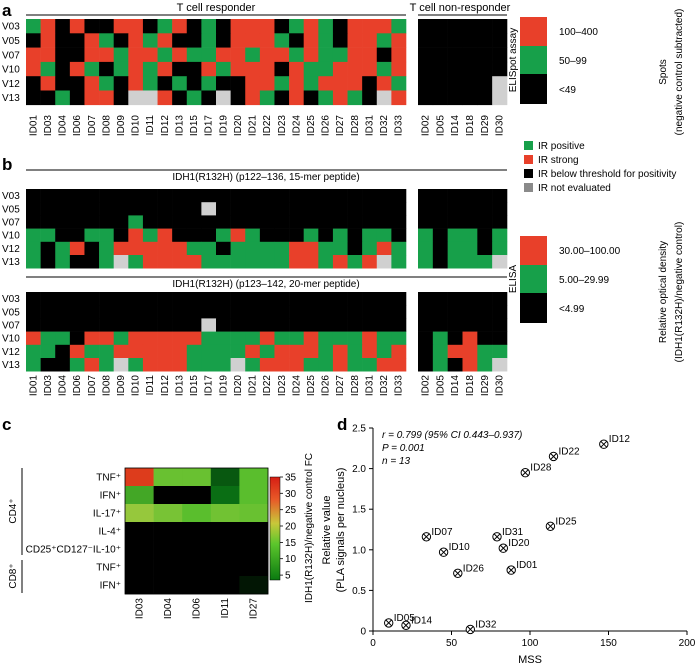 This screenshot has width=700, height=668. Describe the element at coordinates (11, 249) in the screenshot. I see `panel-b1-row-label: V12` at that location.